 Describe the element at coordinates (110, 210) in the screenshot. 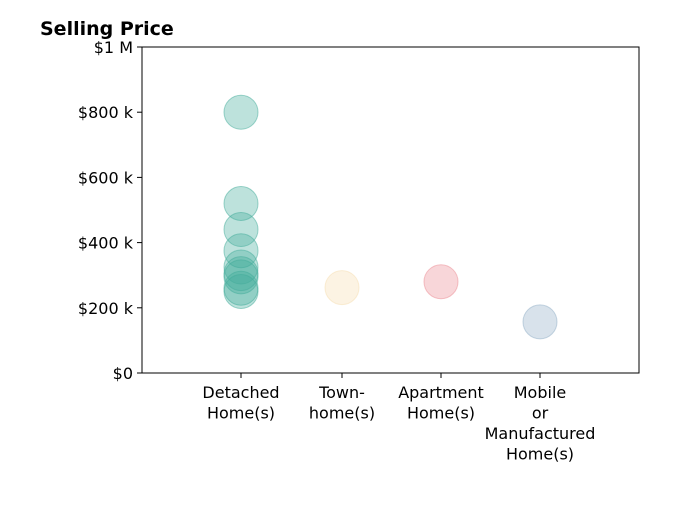

I see `y-axis: $0 $200 k $400 k $600 k $800 k $1 M` at that location.